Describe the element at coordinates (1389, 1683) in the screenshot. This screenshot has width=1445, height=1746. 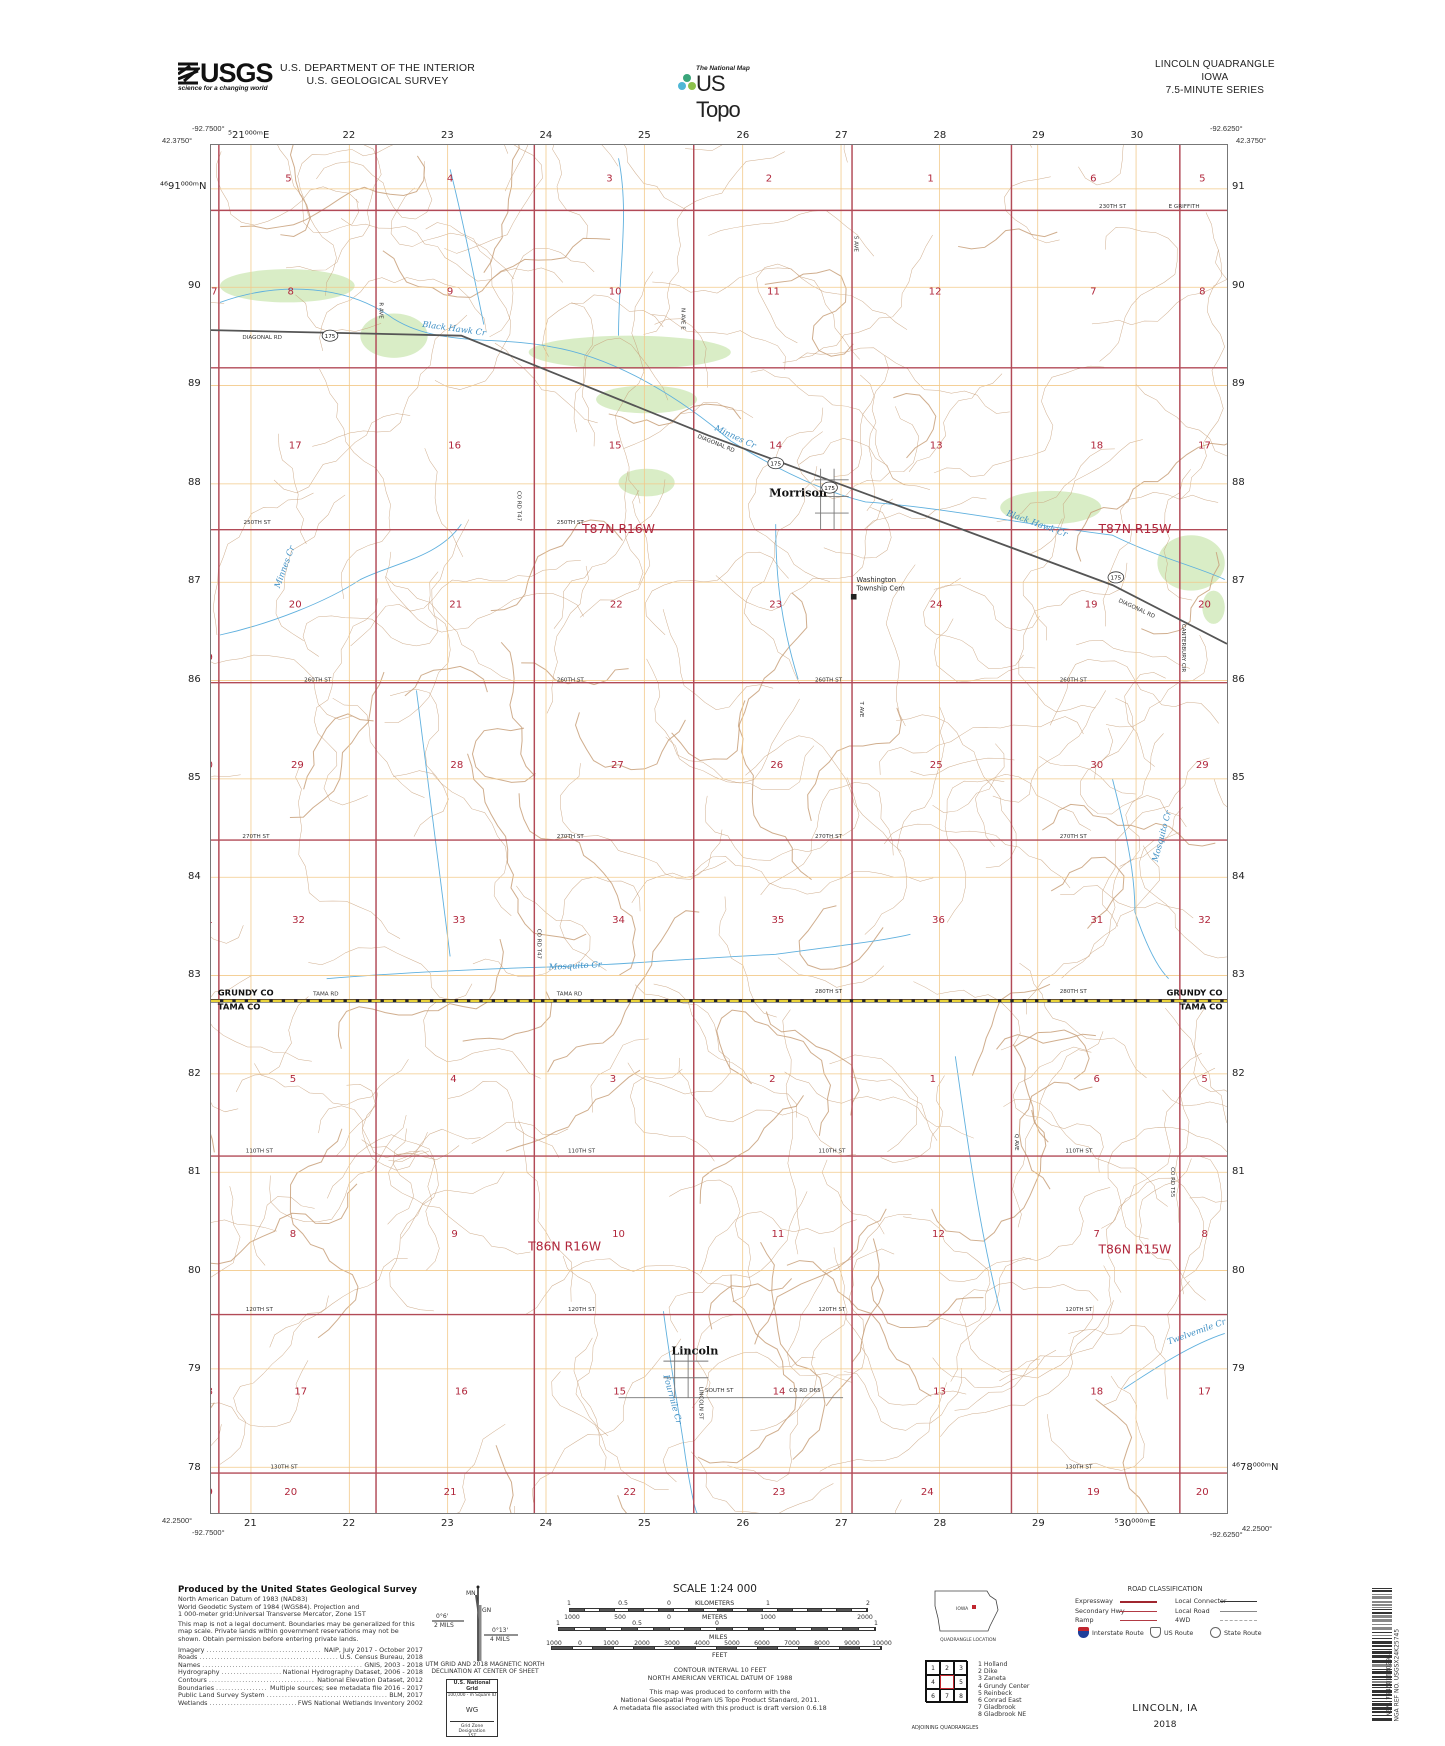
I see `nsn-number: NSN. 7643016302943` at that location.